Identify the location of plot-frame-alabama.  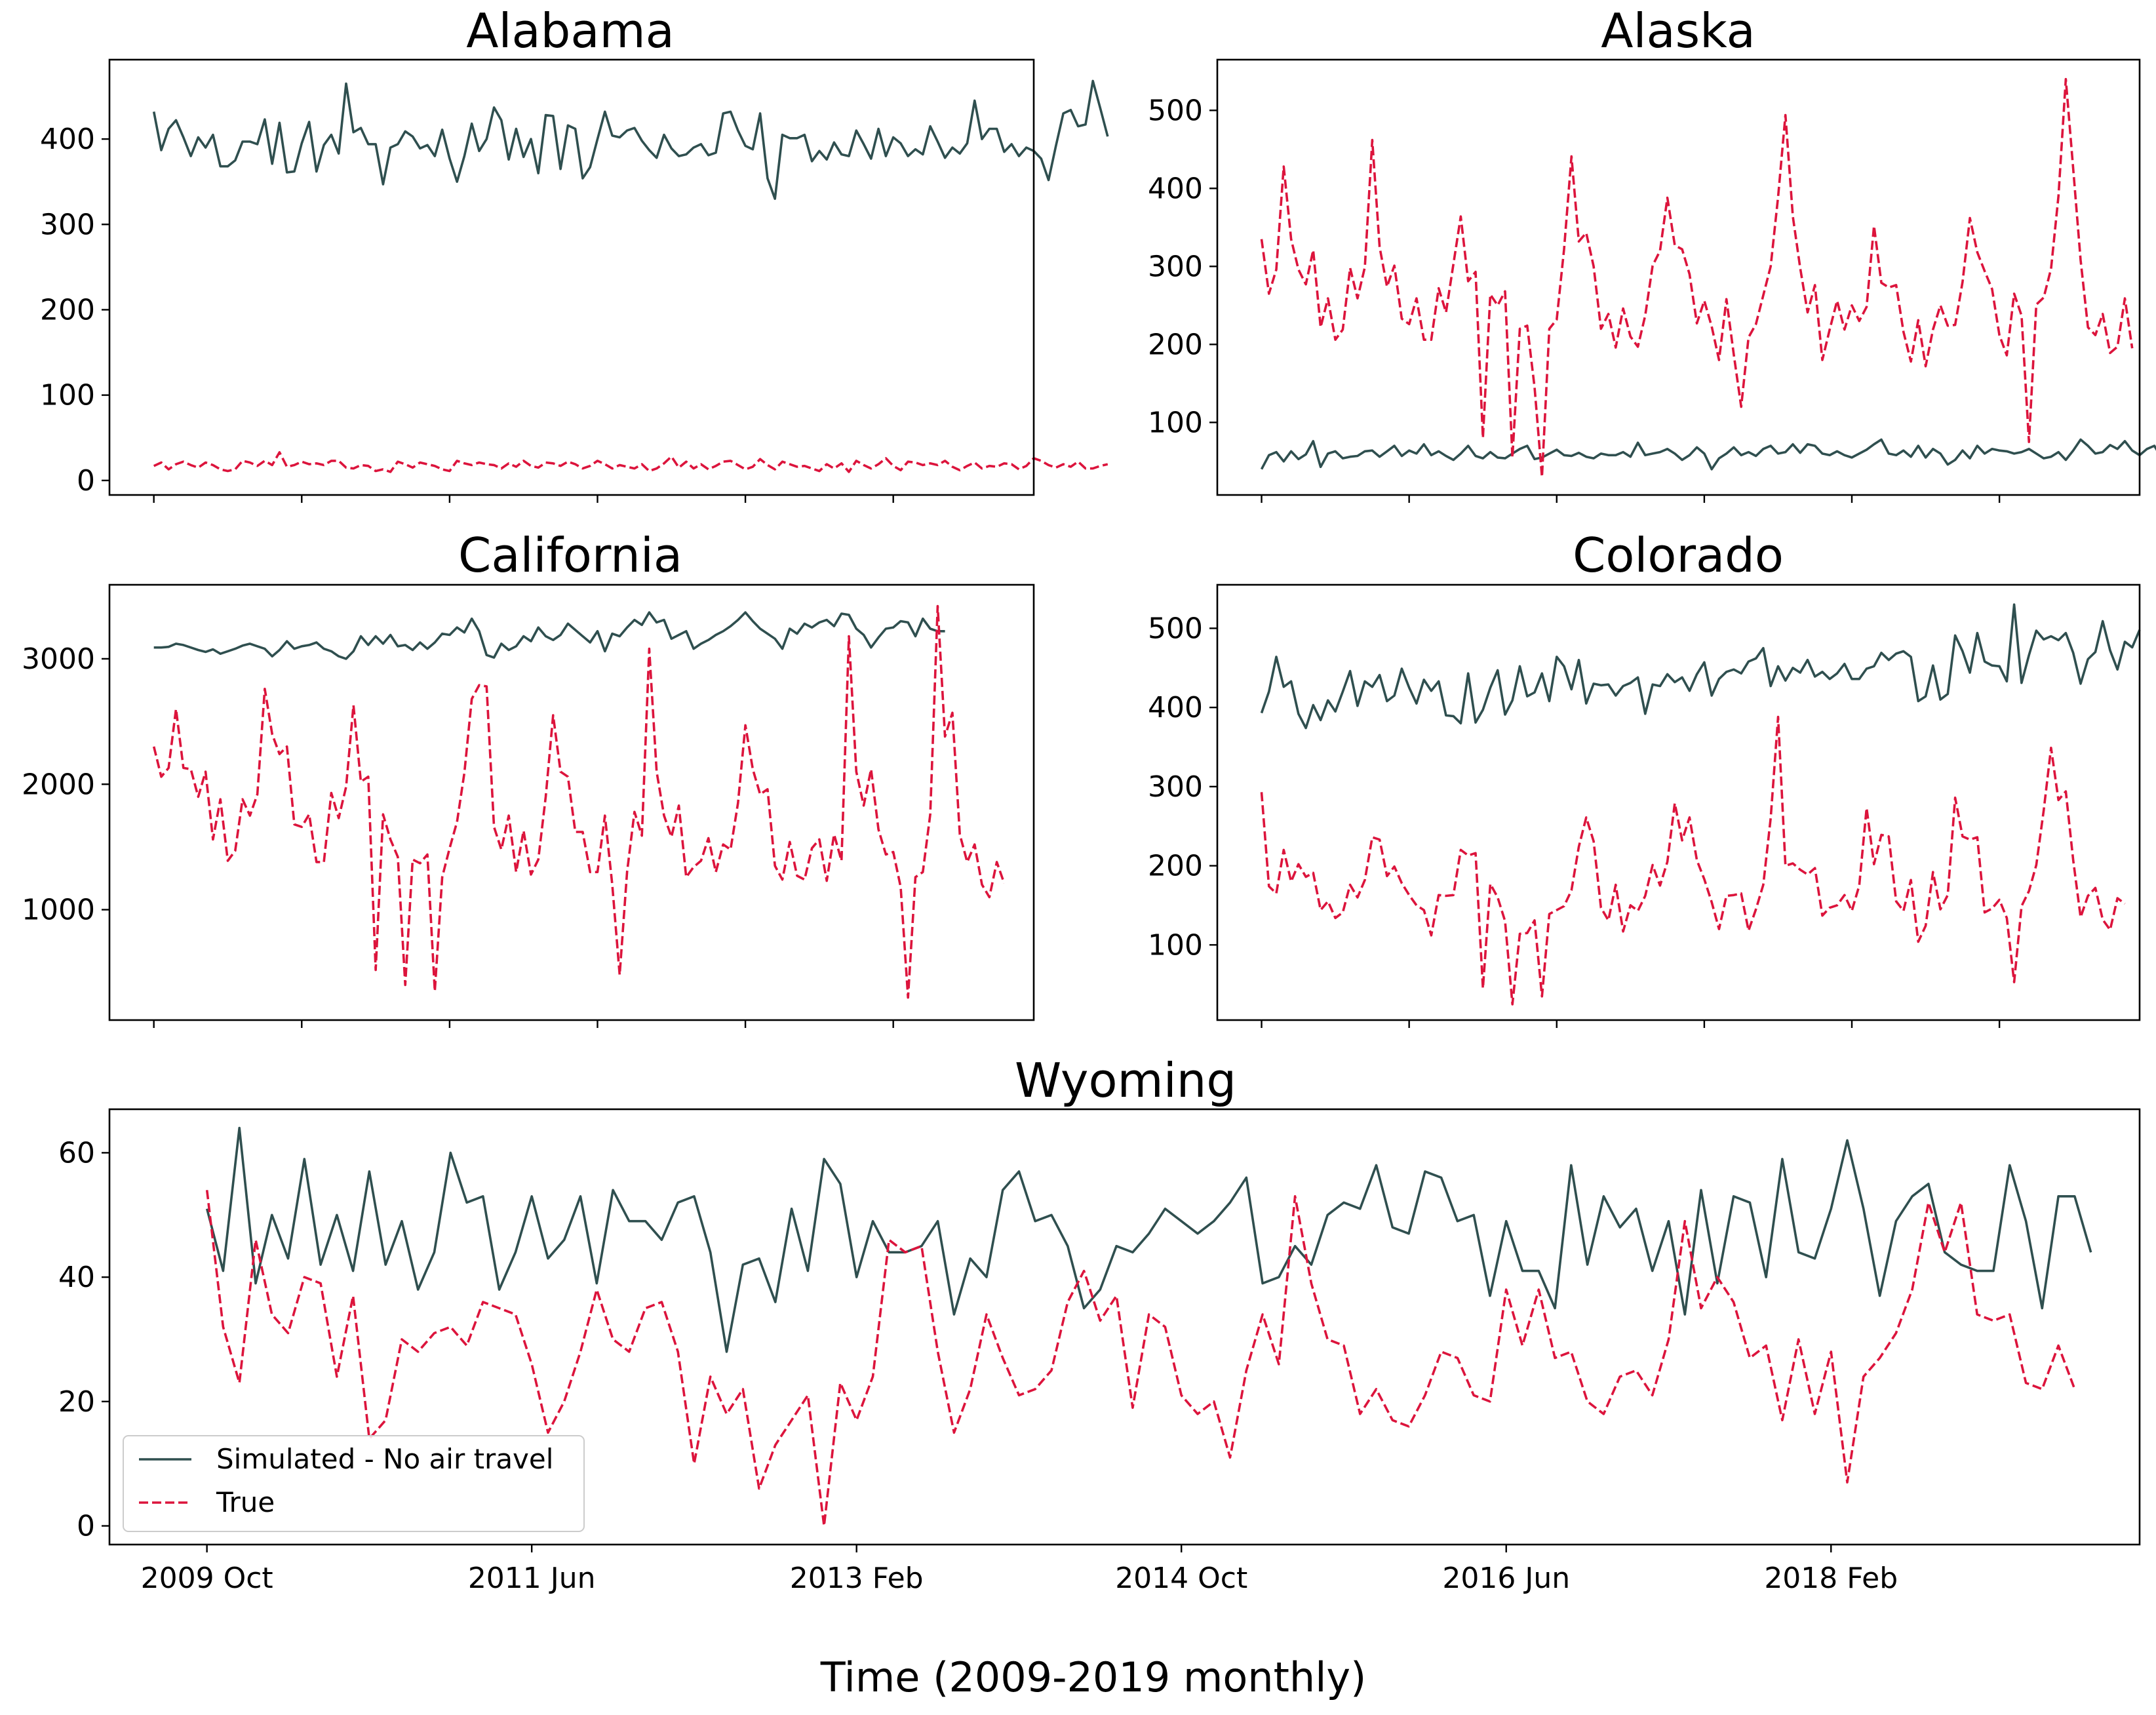
(571, 277).